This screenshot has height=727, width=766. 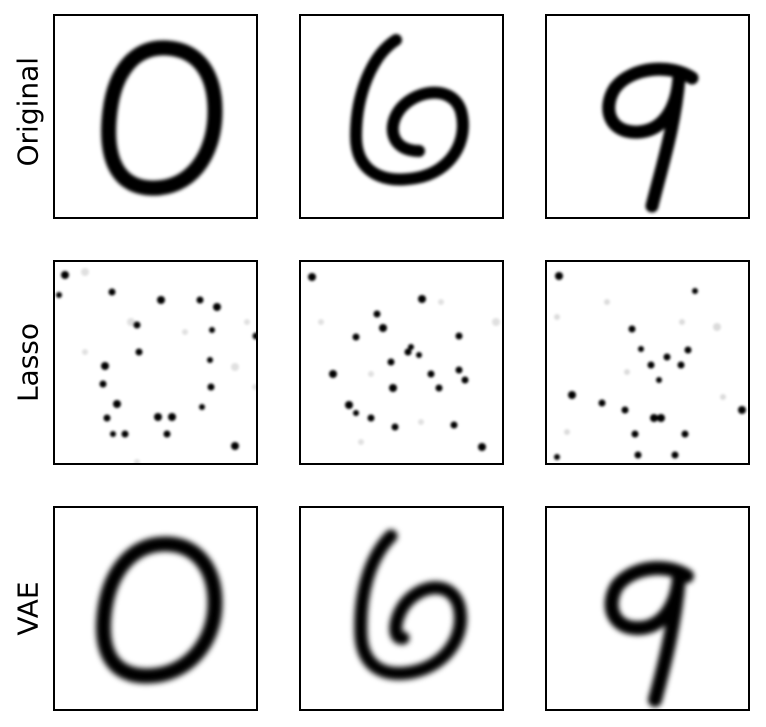 I want to click on digit-0-original-image, so click(x=162, y=118).